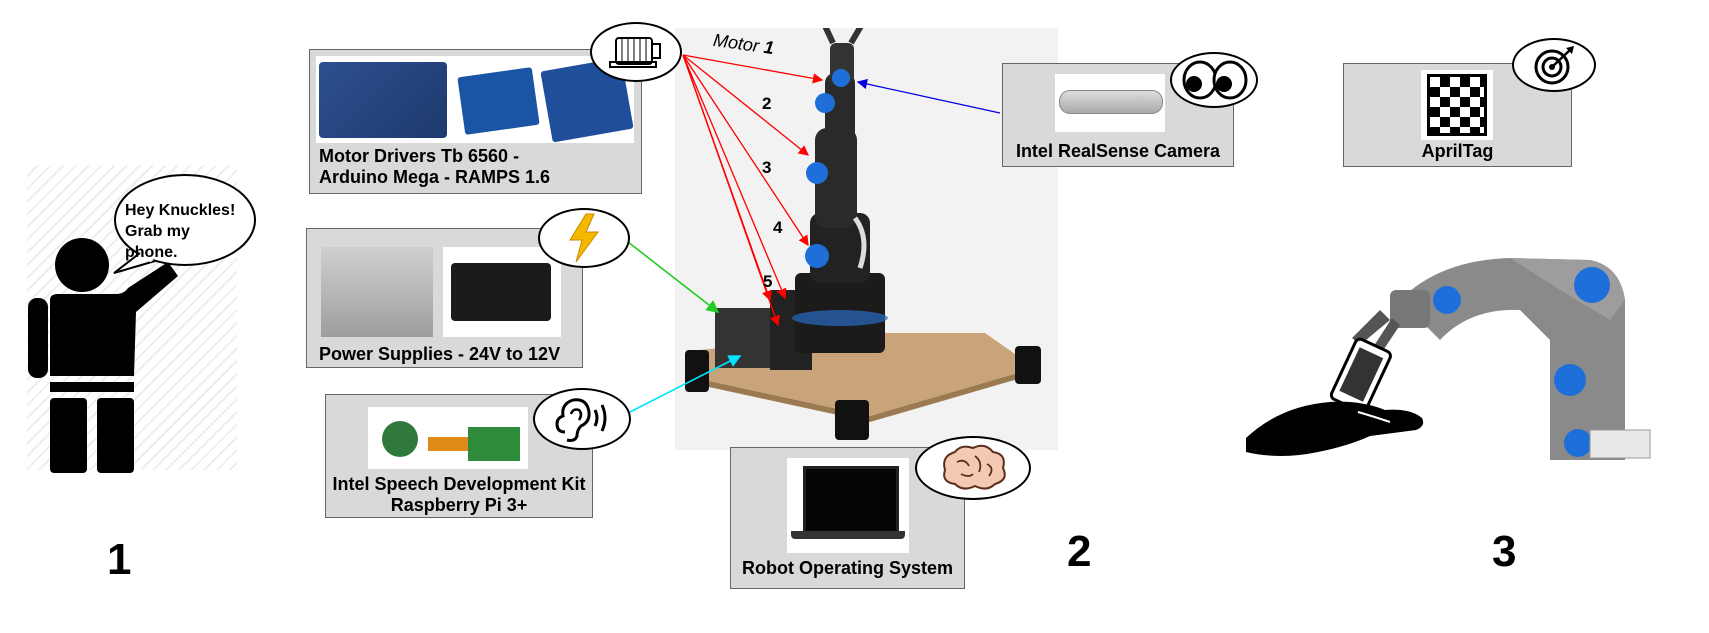 The image size is (1709, 633). I want to click on apriltag-box: AprilTag, so click(1457, 115).